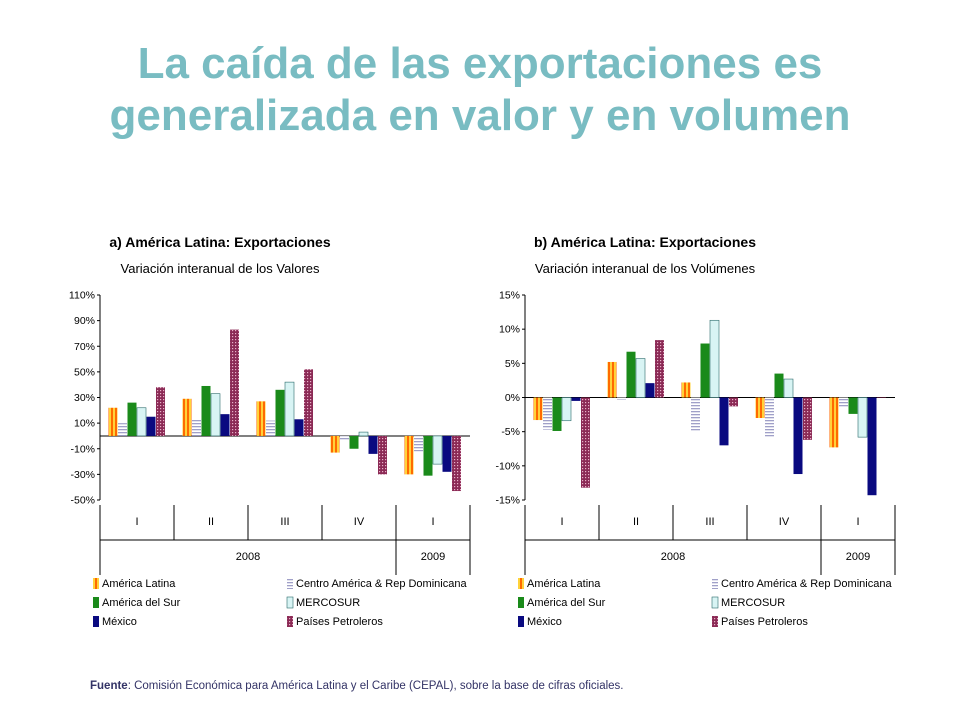 This screenshot has width=960, height=720. What do you see at coordinates (645, 242) in the screenshot?
I see `chart-title: b) América Latina: Exportaciones` at bounding box center [645, 242].